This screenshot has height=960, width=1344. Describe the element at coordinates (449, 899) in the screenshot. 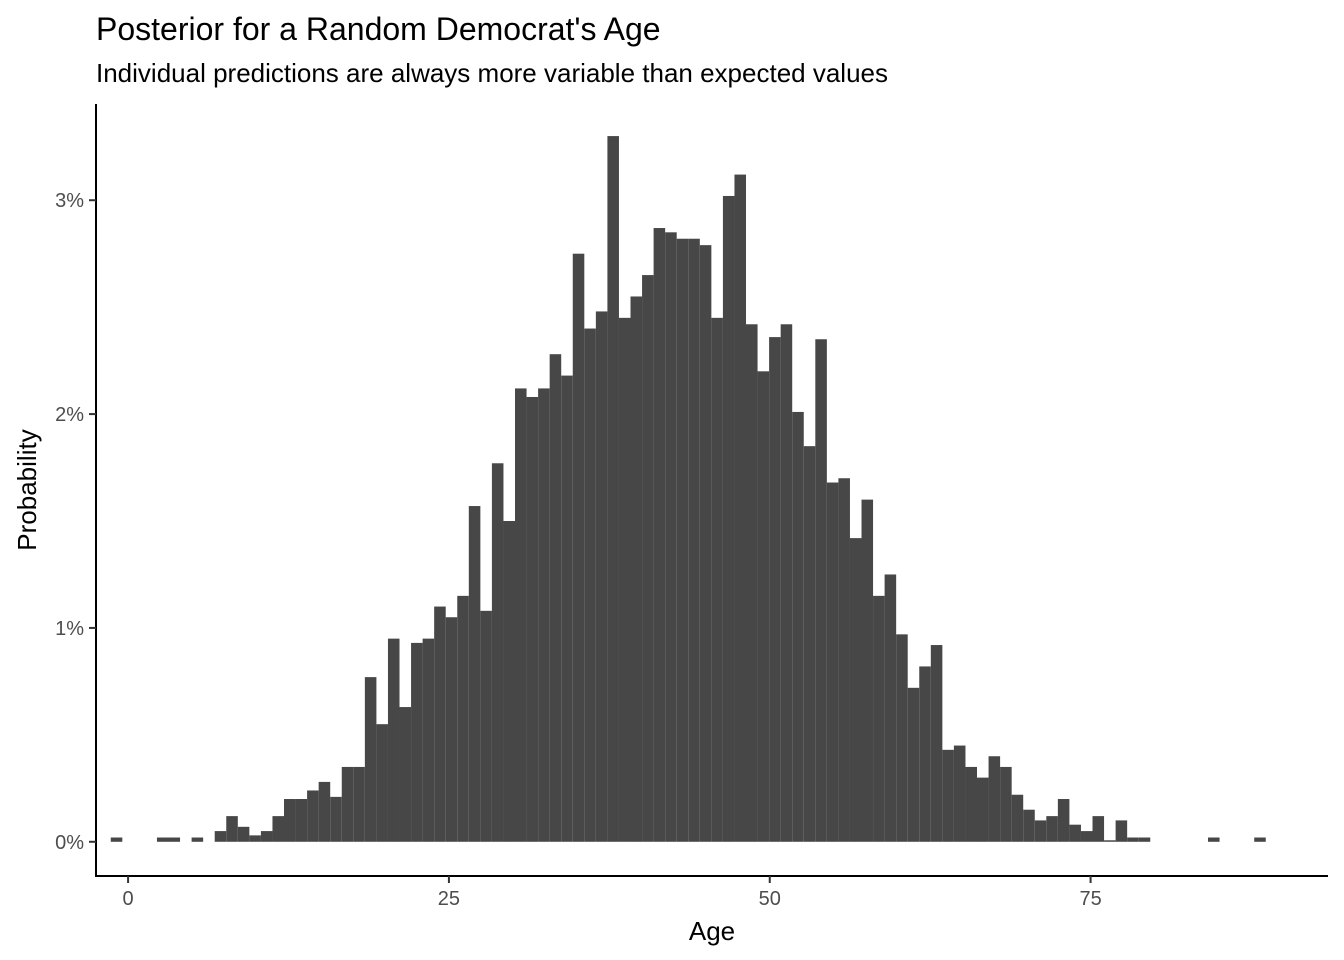

I see `x-tick-label: 25` at that location.